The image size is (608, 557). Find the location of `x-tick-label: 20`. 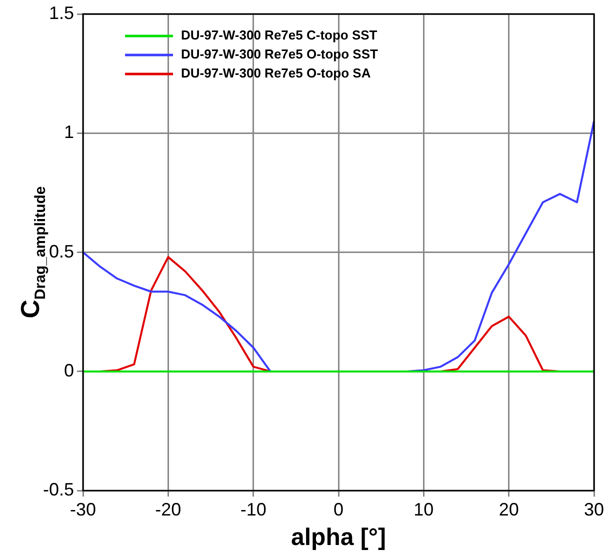

x-tick-label: 20 is located at coordinates (508, 509).